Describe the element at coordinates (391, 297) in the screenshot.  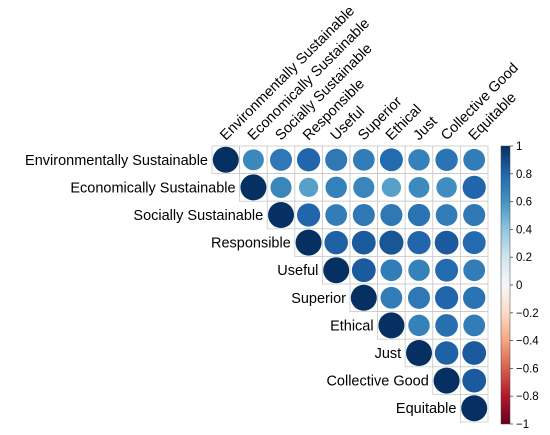
I see `corr-circle-superior-ethical` at that location.